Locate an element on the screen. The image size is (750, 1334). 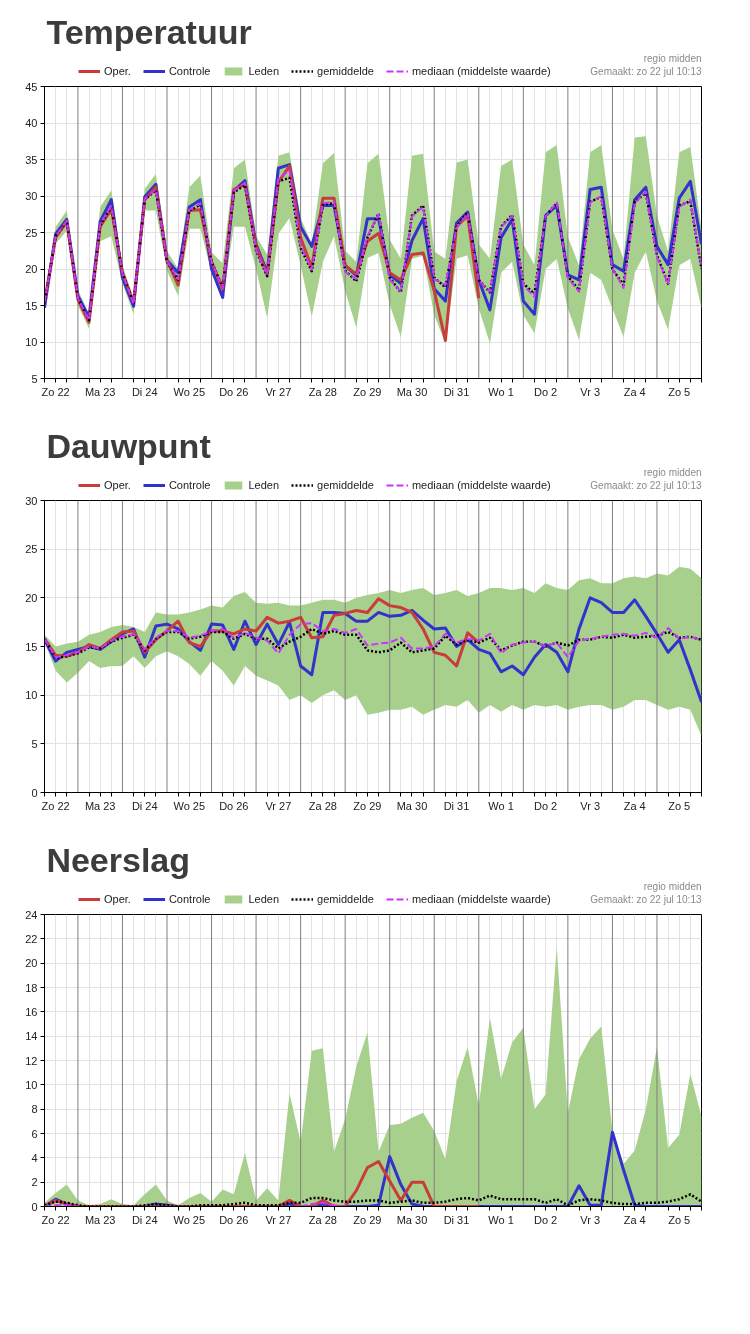
y-tick-label: 12 is located at coordinates (31, 1060).